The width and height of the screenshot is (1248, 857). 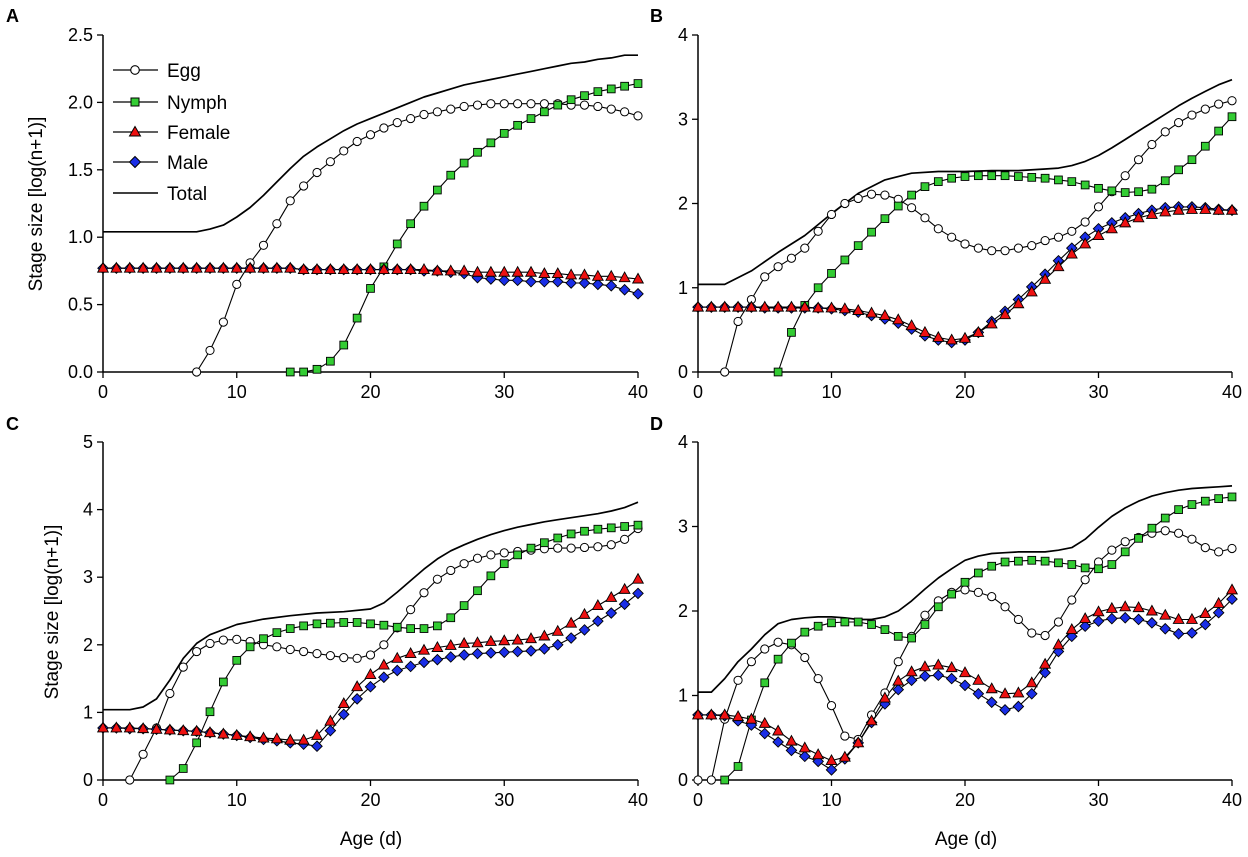 What do you see at coordinates (656, 16) in the screenshot?
I see `panel-b-letter: B` at bounding box center [656, 16].